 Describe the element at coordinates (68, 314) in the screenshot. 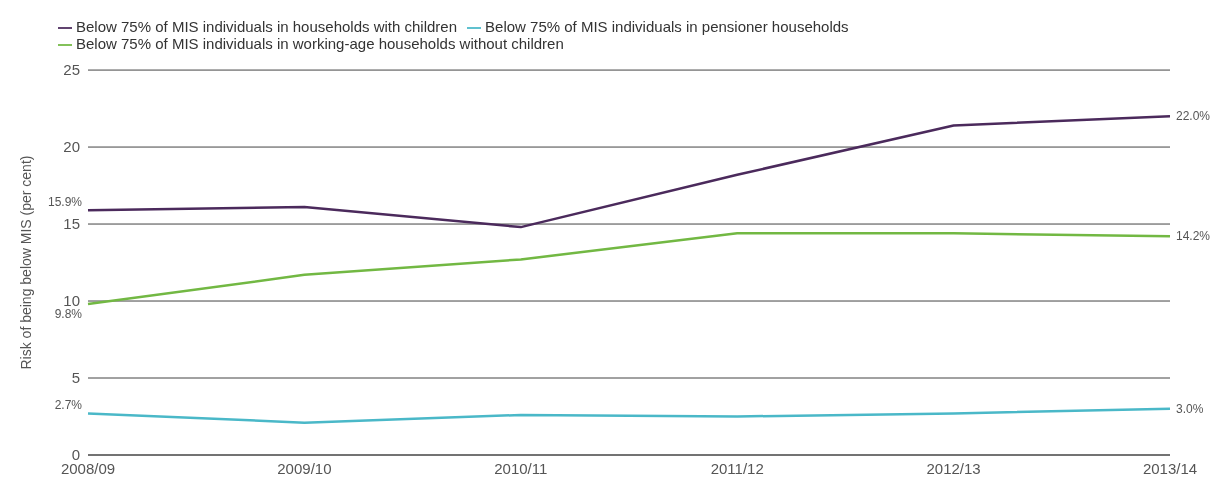

I see `data-label: 9.8%` at that location.